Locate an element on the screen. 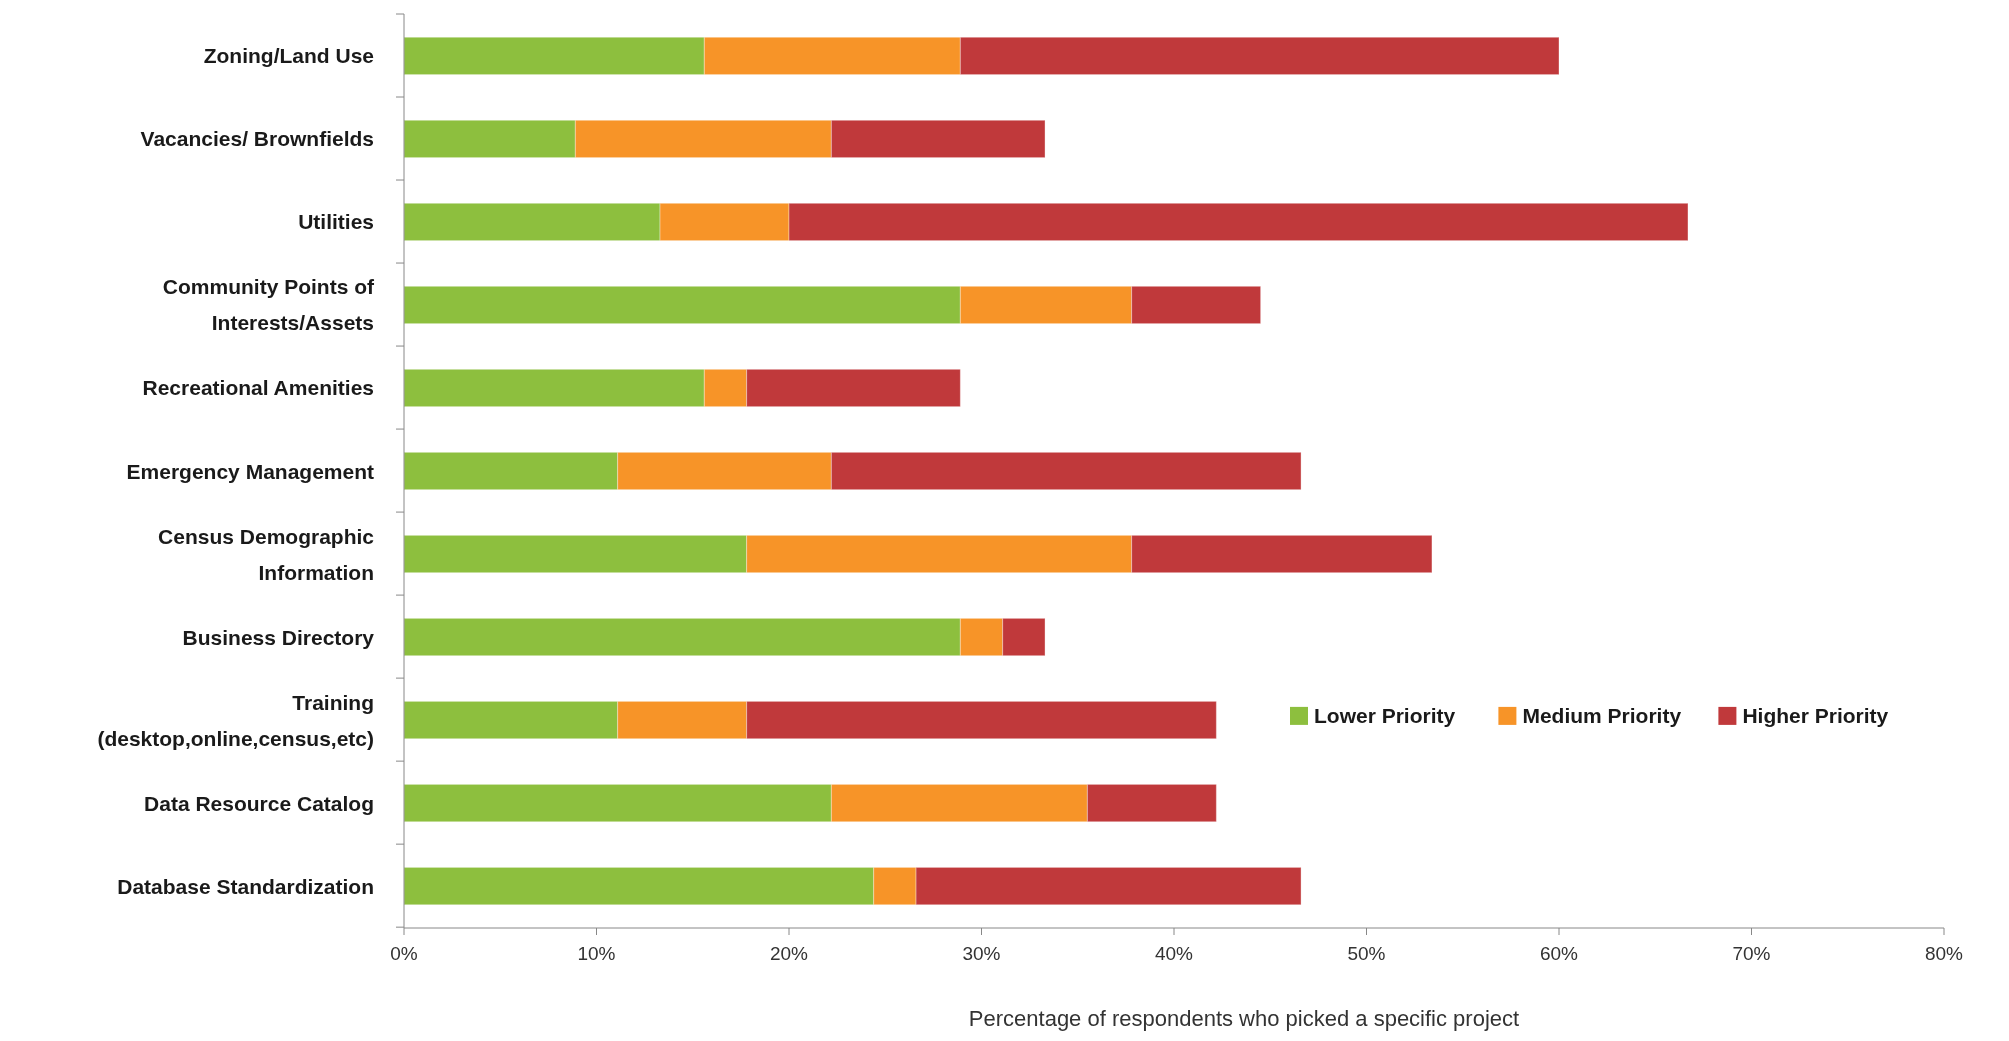 The width and height of the screenshot is (2009, 1041). legend-label: Lower Priority is located at coordinates (1385, 716).